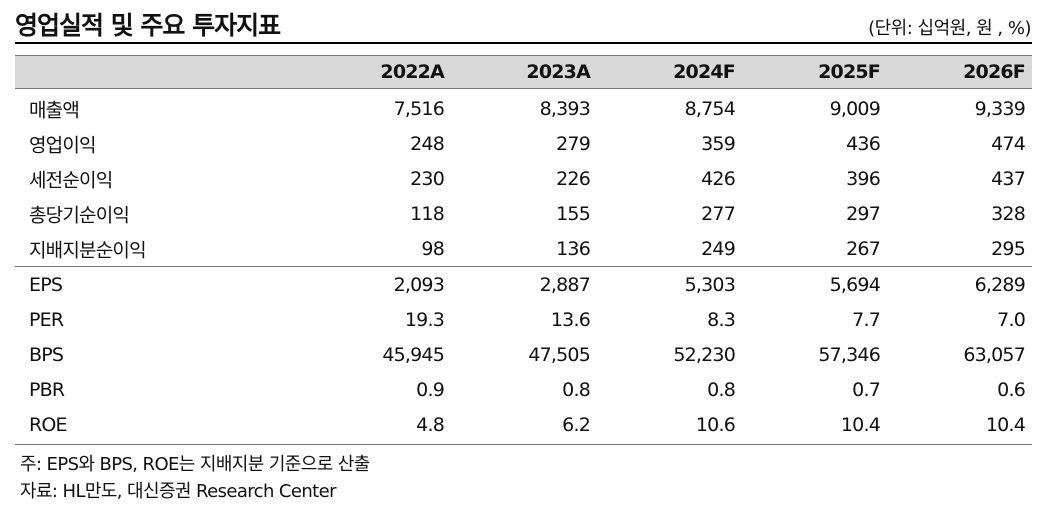  Describe the element at coordinates (1000, 284) in the screenshot. I see `cell: 6,289` at that location.